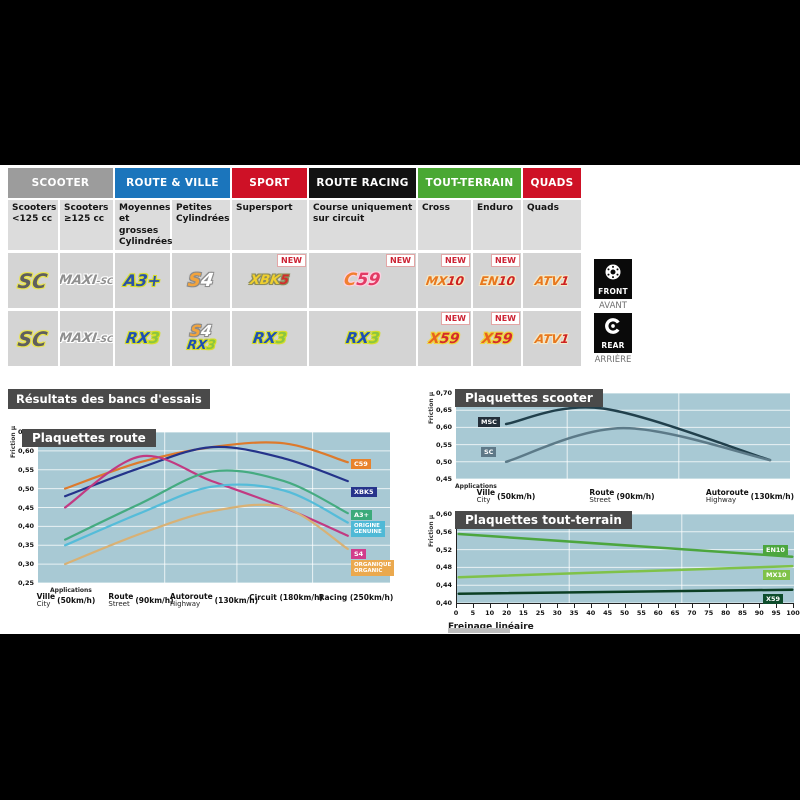 Image resolution: width=800 pixels, height=800 pixels. Describe the element at coordinates (793, 613) in the screenshot. I see `x-tick-label: 100` at that location.